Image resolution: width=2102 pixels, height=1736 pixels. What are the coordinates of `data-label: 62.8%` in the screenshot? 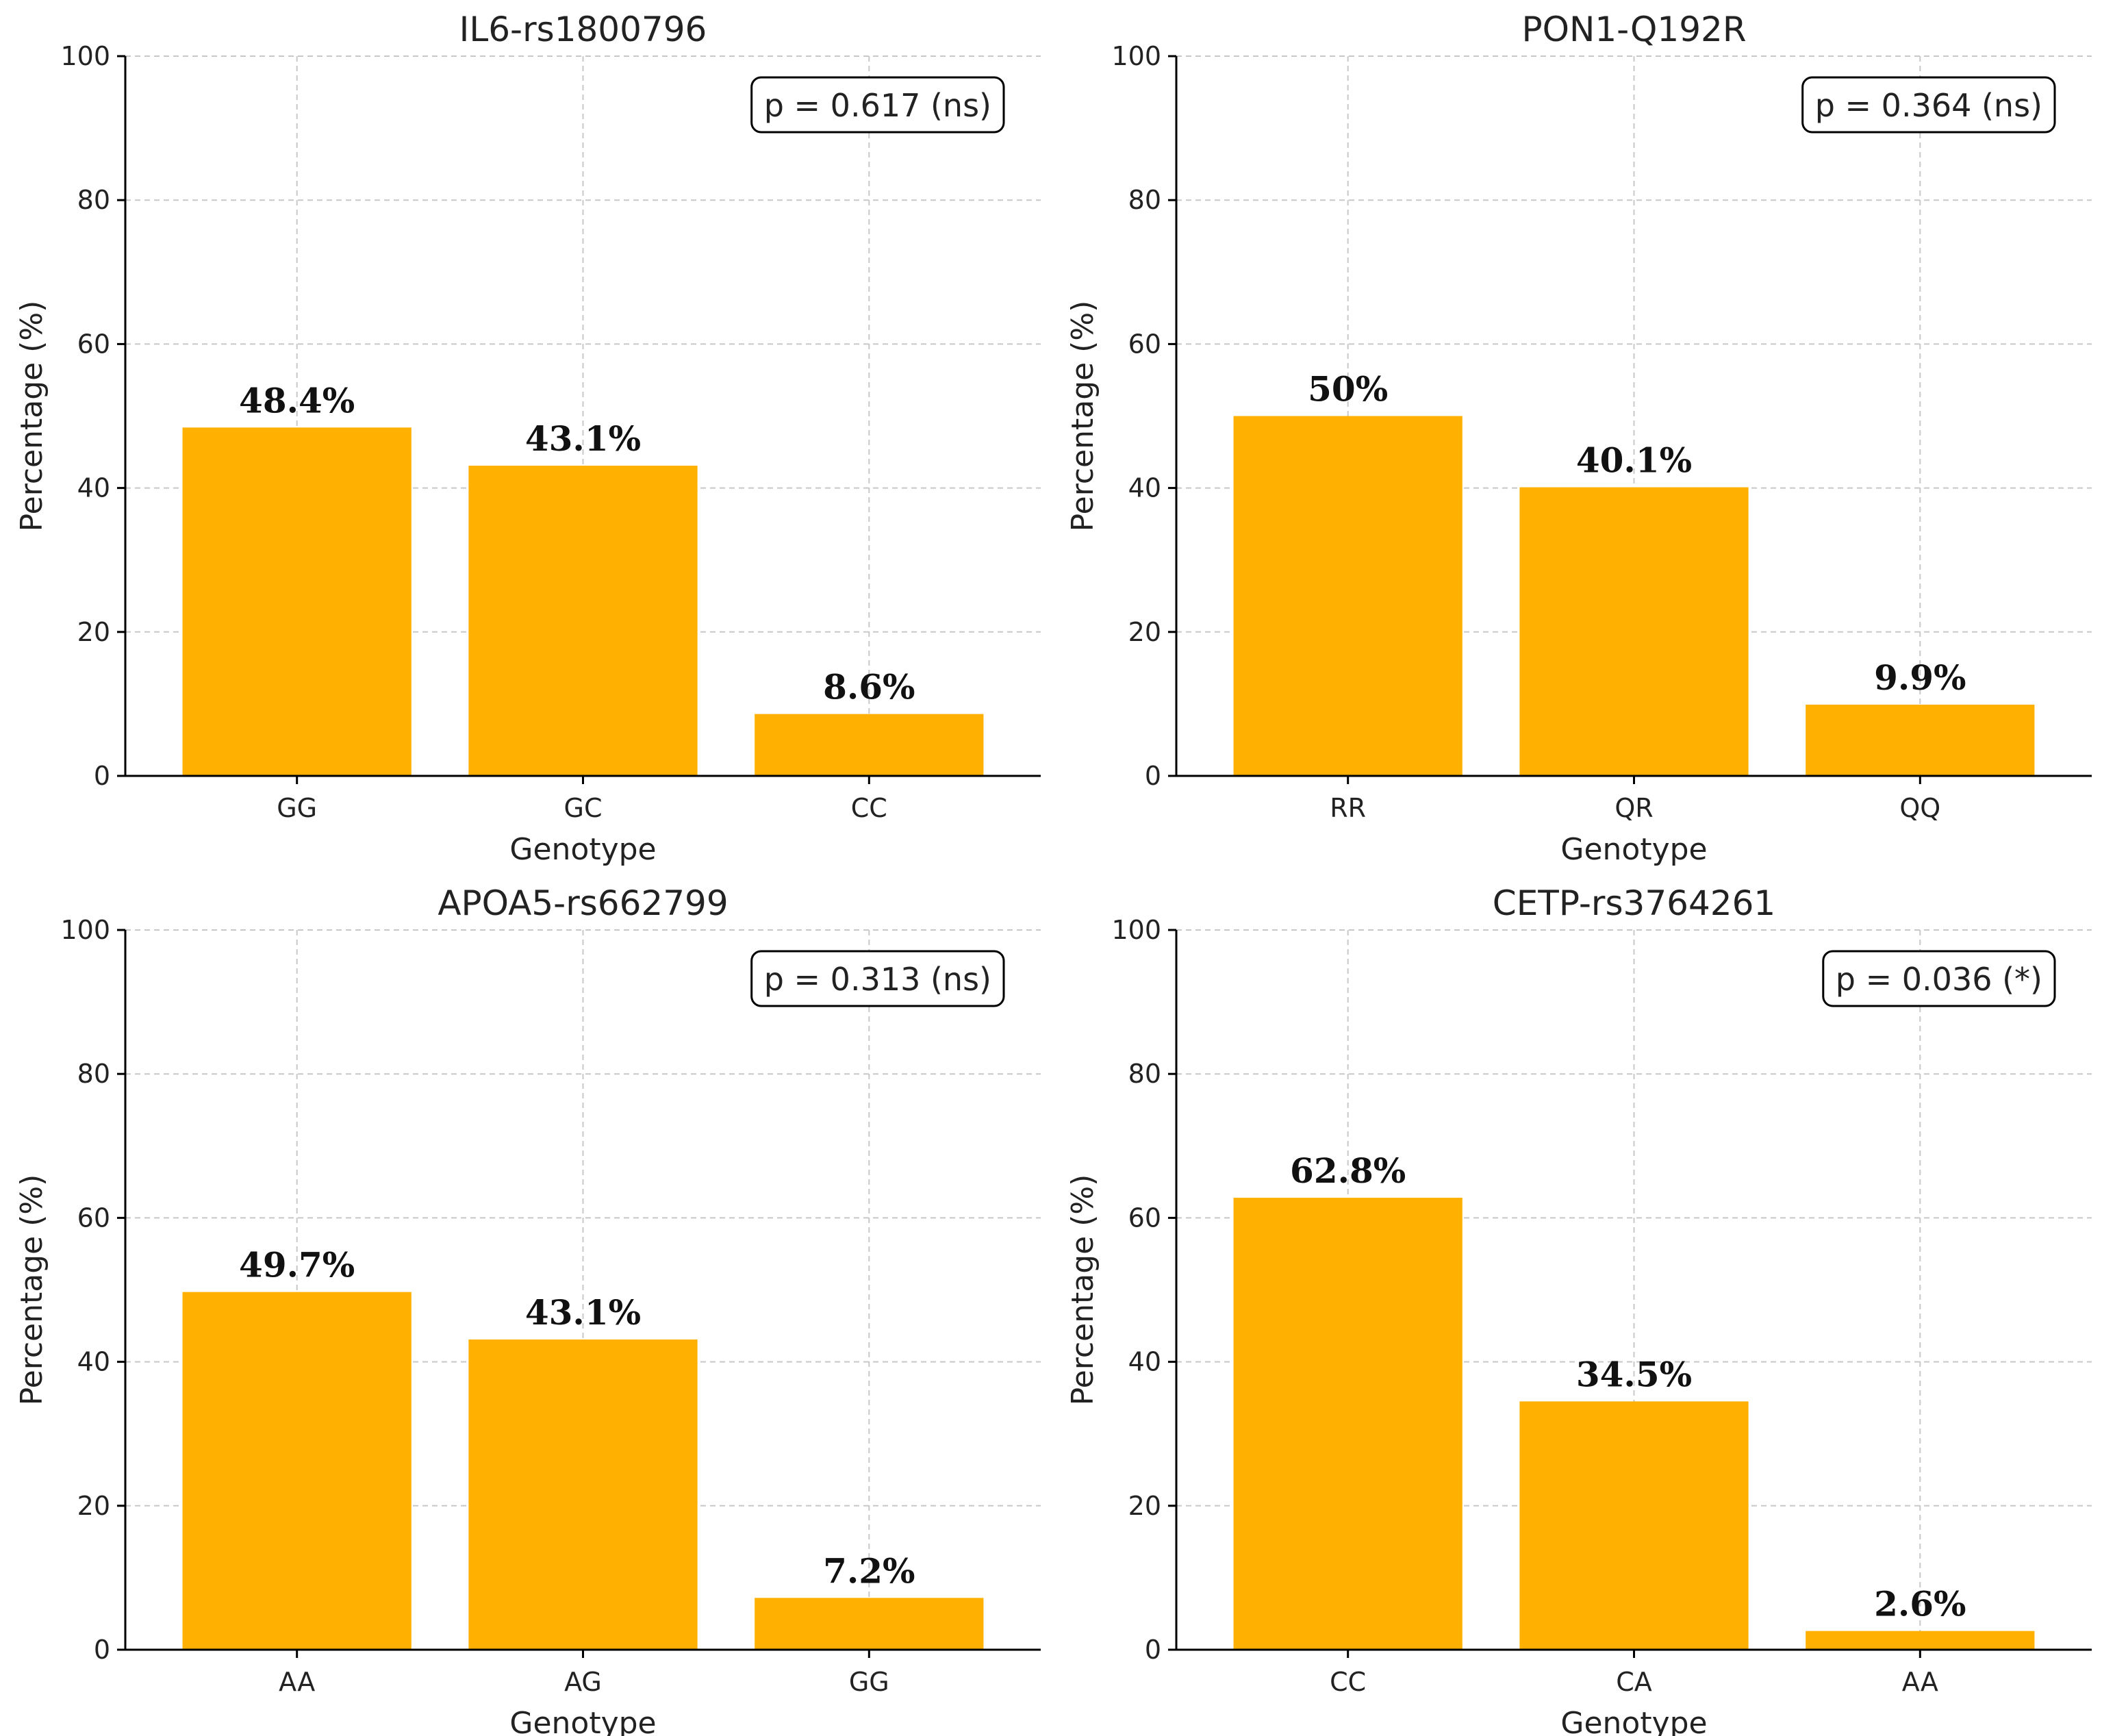 It's located at (1348, 1170).